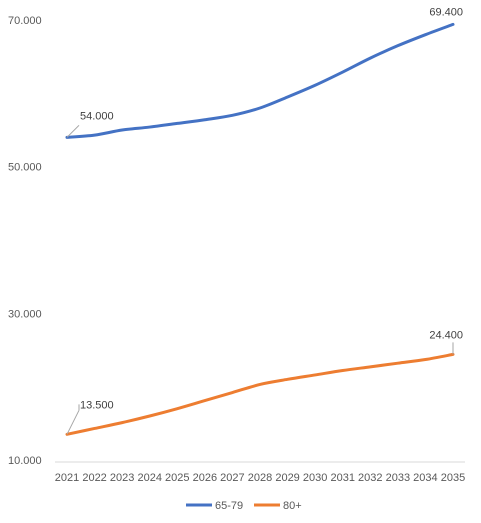  I want to click on x-tick-label: 2028, so click(260, 478).